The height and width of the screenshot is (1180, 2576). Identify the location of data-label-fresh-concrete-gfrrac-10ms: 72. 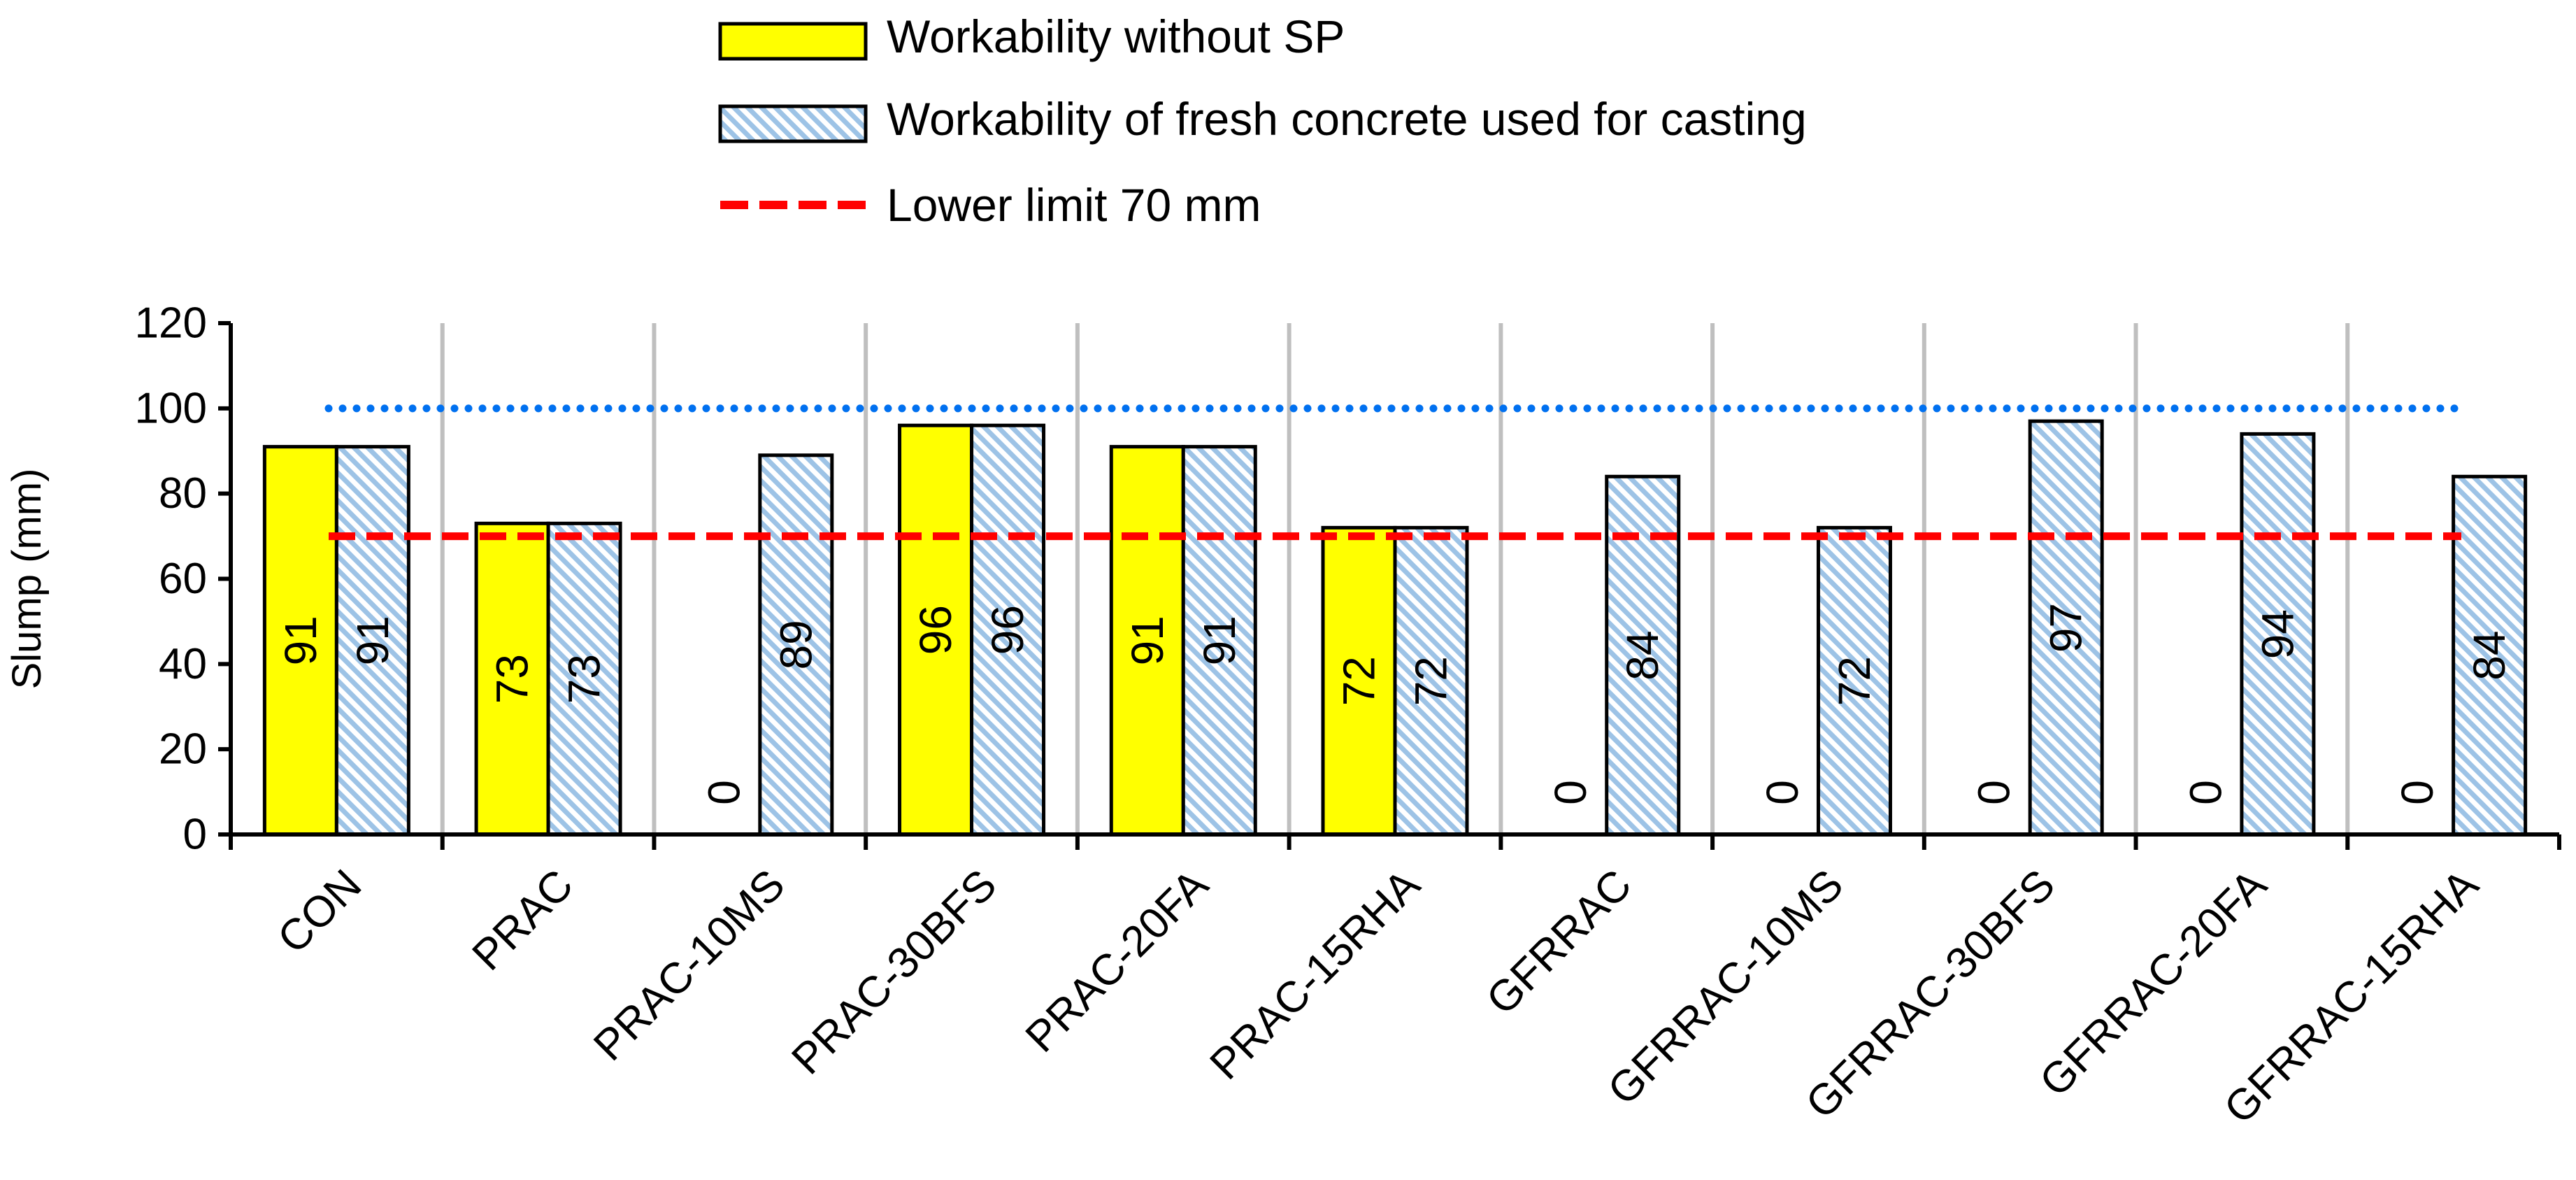
(1854, 681).